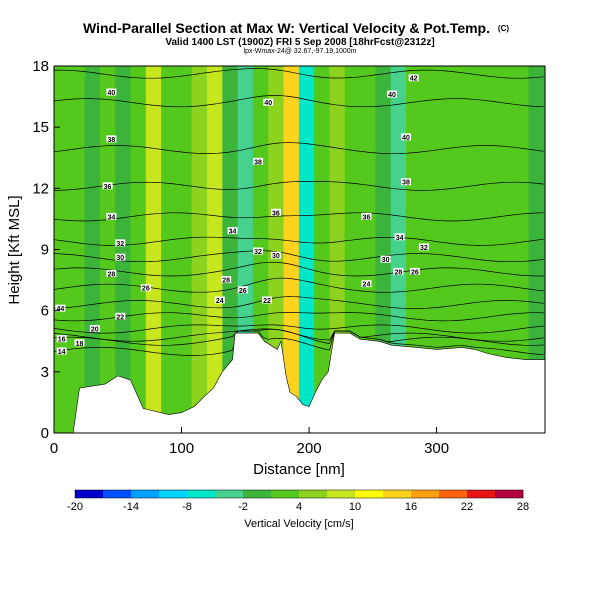  I want to click on title-mark: (C), so click(503, 28).